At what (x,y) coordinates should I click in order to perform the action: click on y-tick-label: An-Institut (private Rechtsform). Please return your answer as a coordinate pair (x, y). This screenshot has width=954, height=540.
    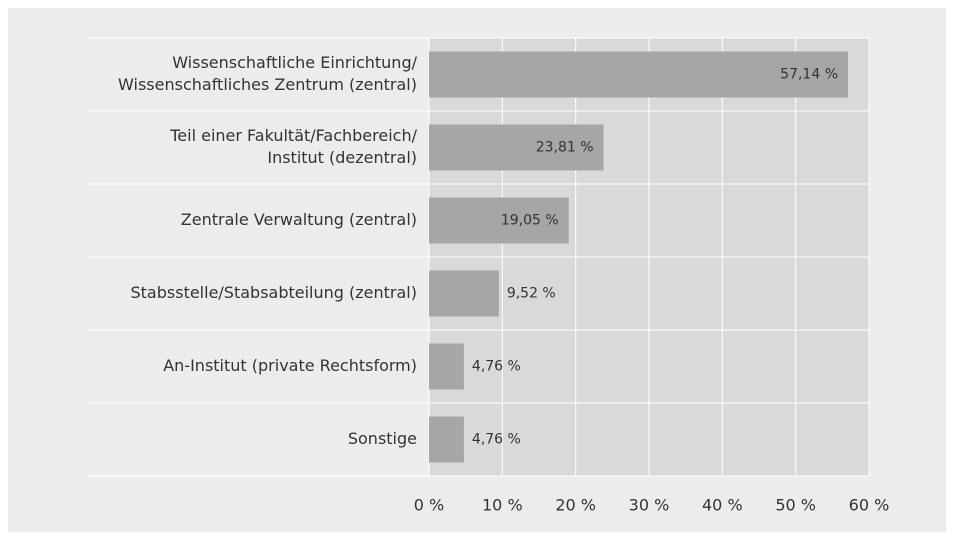
    Looking at the image, I should click on (290, 365).